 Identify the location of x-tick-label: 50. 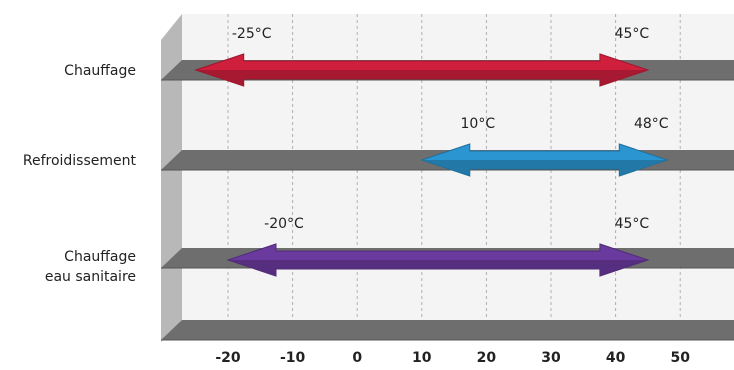
(680, 358).